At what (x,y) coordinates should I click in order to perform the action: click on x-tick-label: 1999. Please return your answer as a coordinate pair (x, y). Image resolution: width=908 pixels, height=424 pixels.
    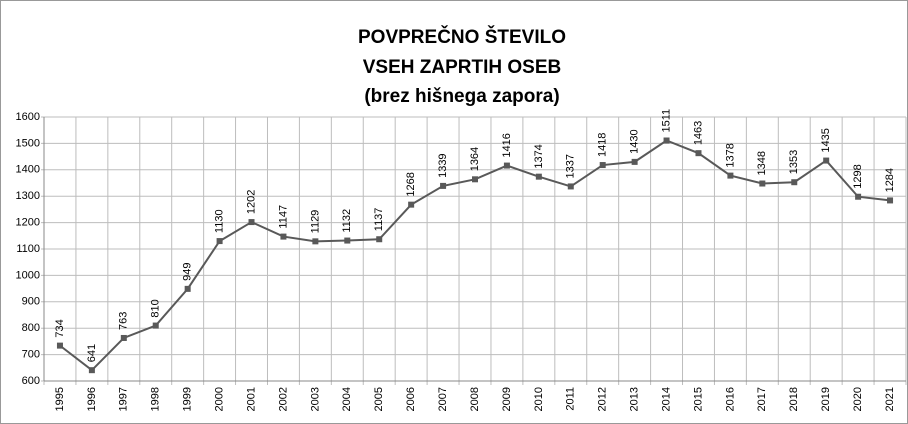
    Looking at the image, I should click on (188, 399).